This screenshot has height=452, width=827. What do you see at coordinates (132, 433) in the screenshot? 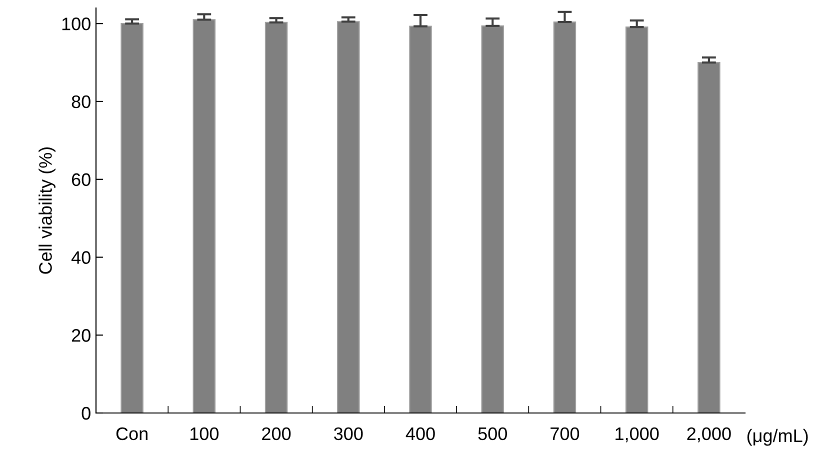
I see `x-tick-label: Con` at bounding box center [132, 433].